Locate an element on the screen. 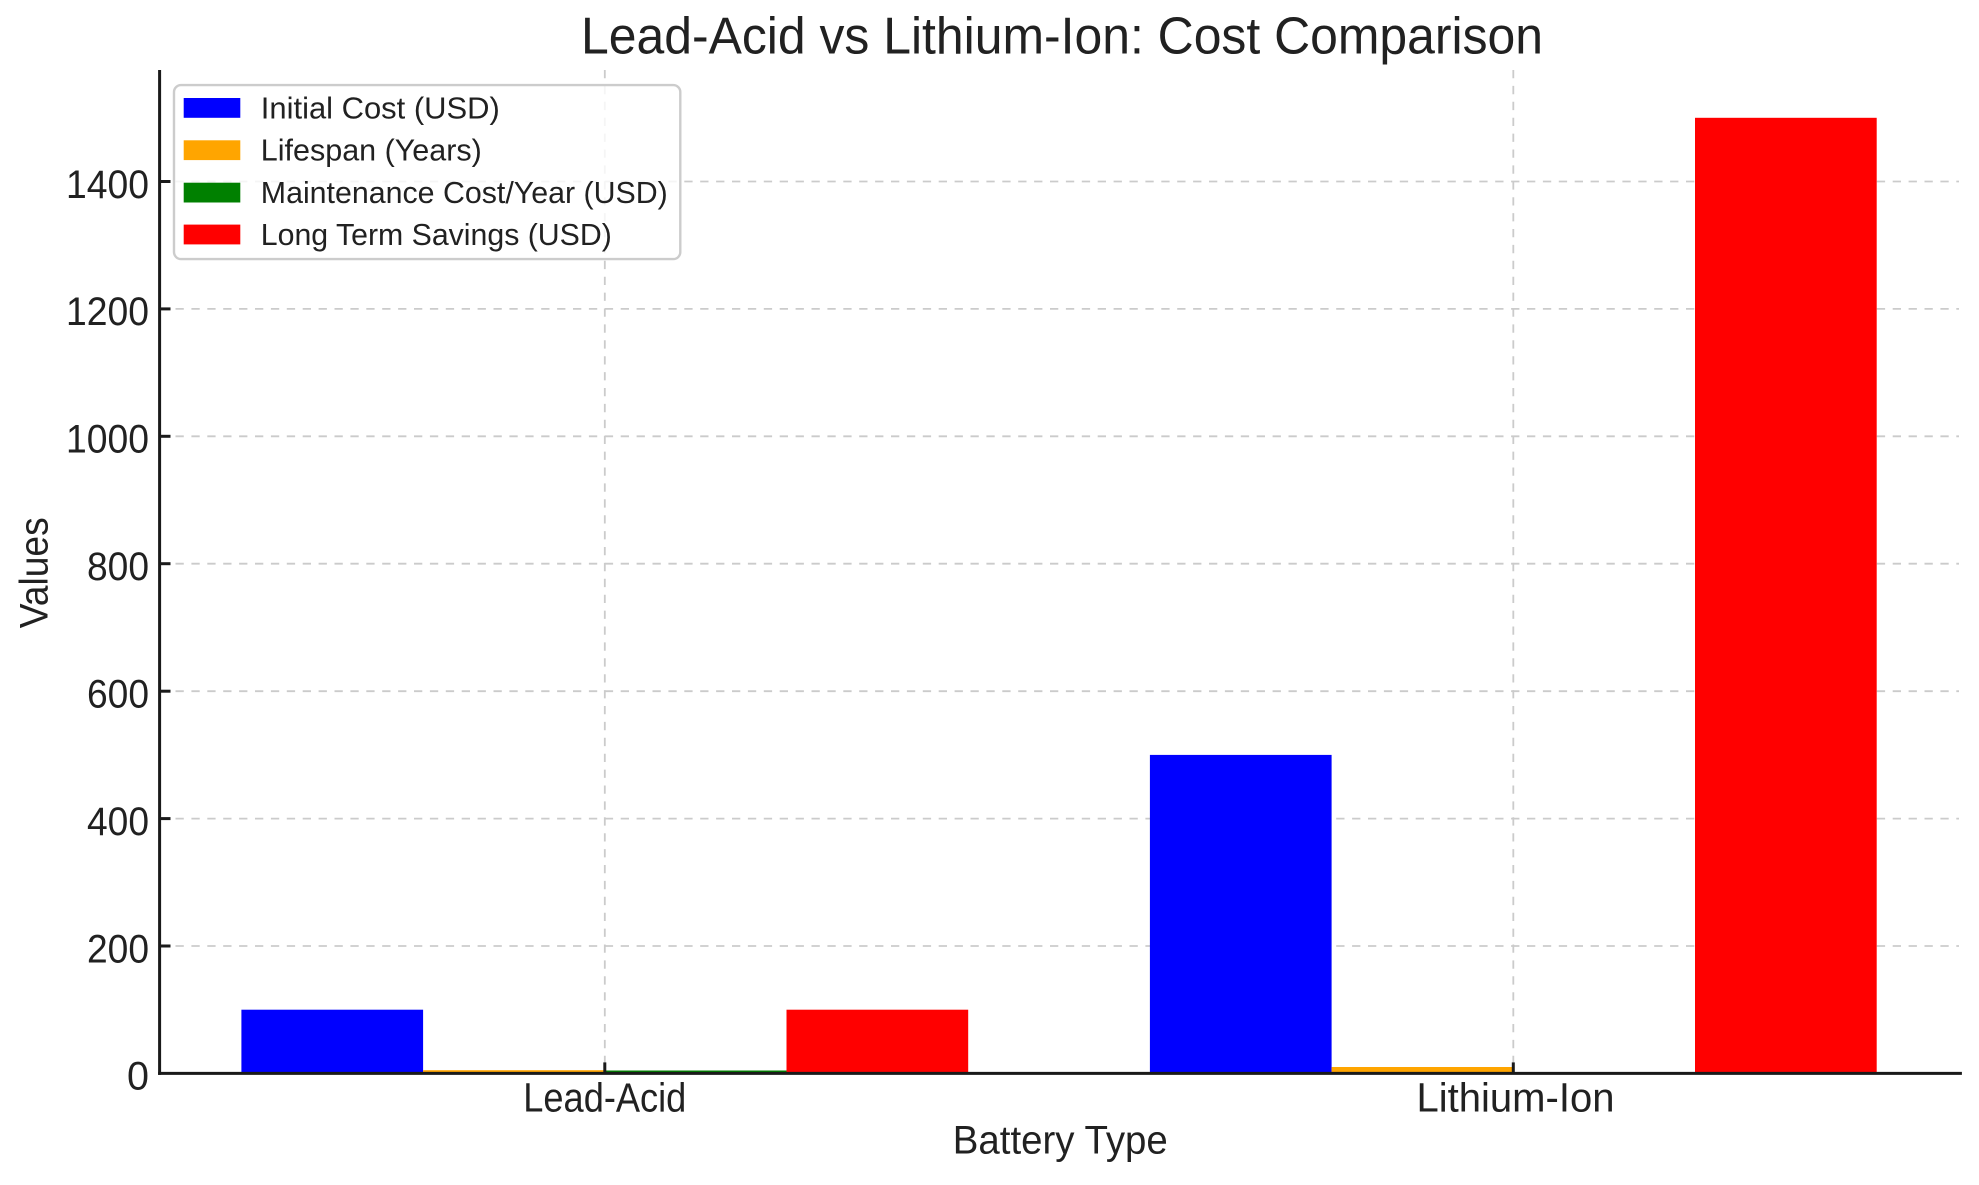 This screenshot has width=1979, height=1185. svg-text: 200 is located at coordinates (118, 949).